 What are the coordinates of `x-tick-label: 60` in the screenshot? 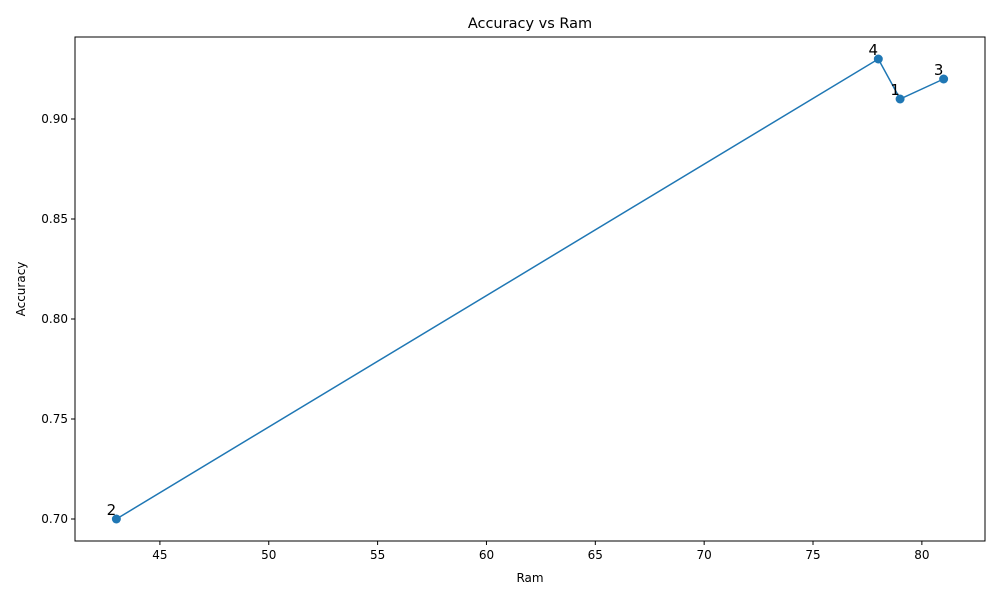 It's located at (486, 555).